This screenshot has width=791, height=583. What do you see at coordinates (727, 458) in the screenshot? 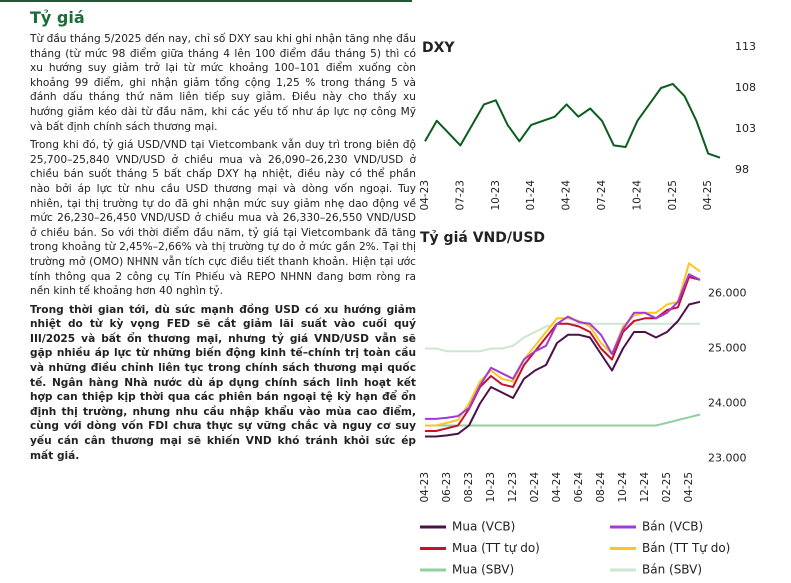
I see `y-tick-label: 23.000` at bounding box center [727, 458].